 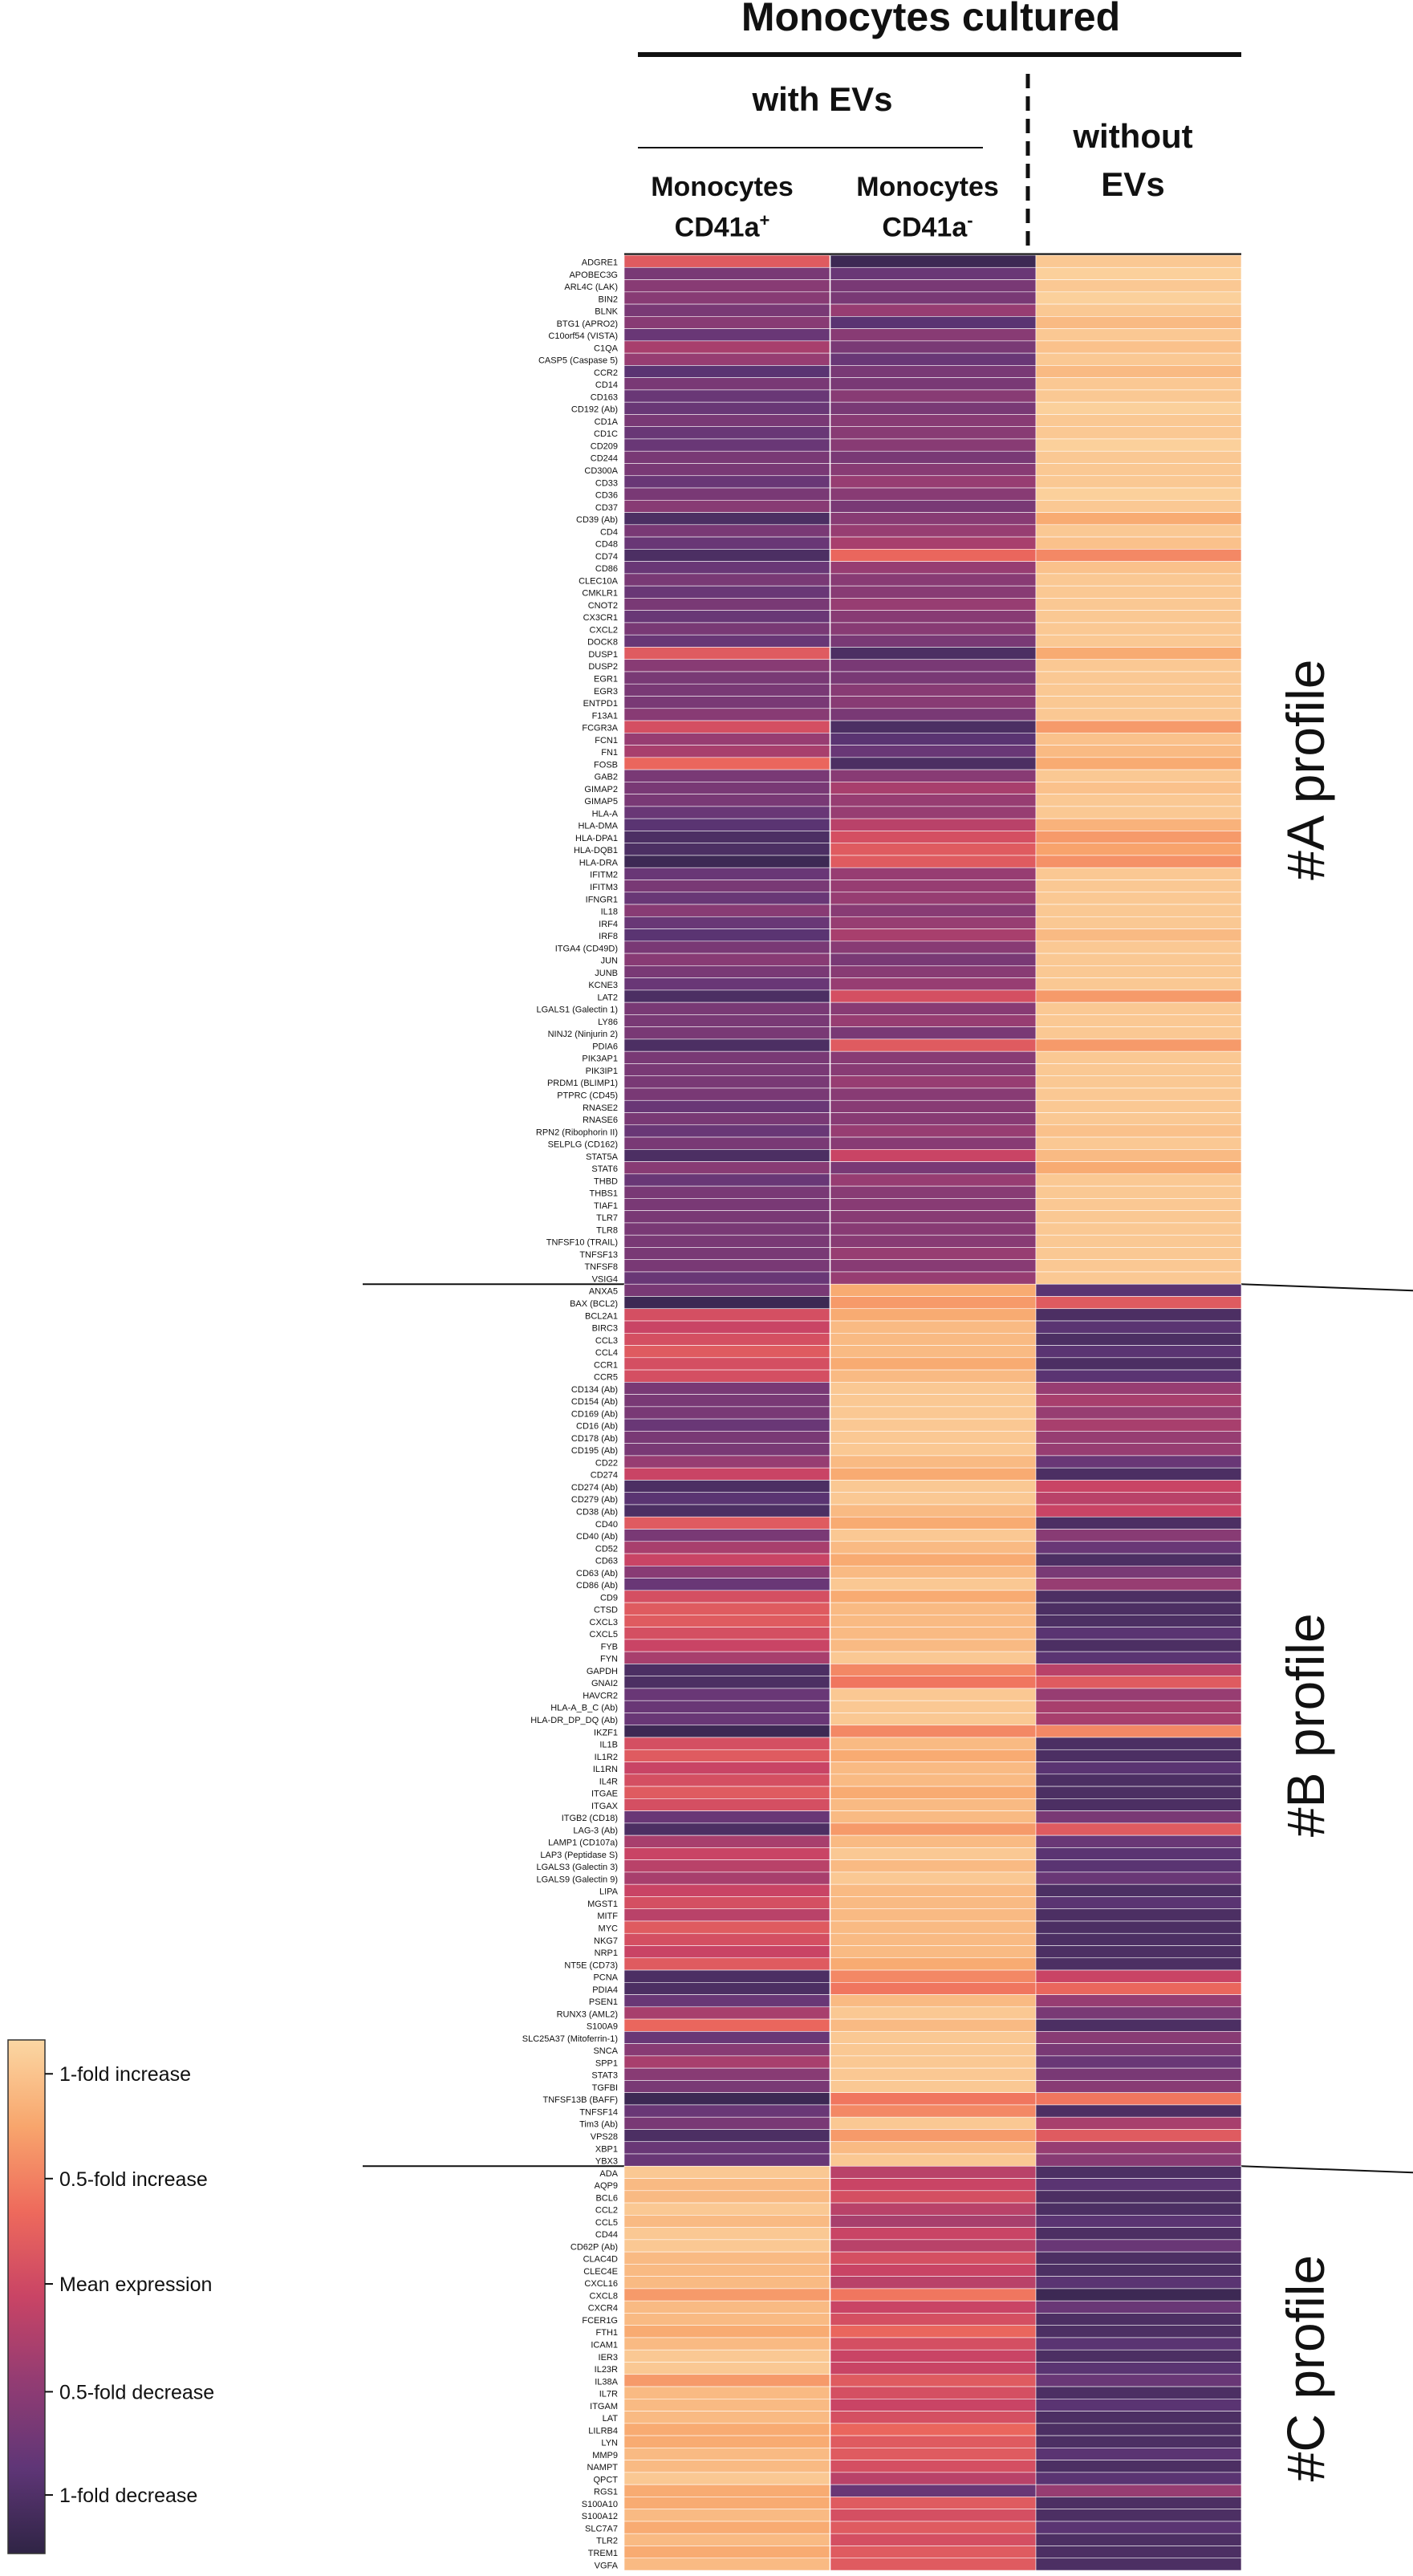 What do you see at coordinates (606, 2492) in the screenshot?
I see `gene-label: RGS1` at bounding box center [606, 2492].